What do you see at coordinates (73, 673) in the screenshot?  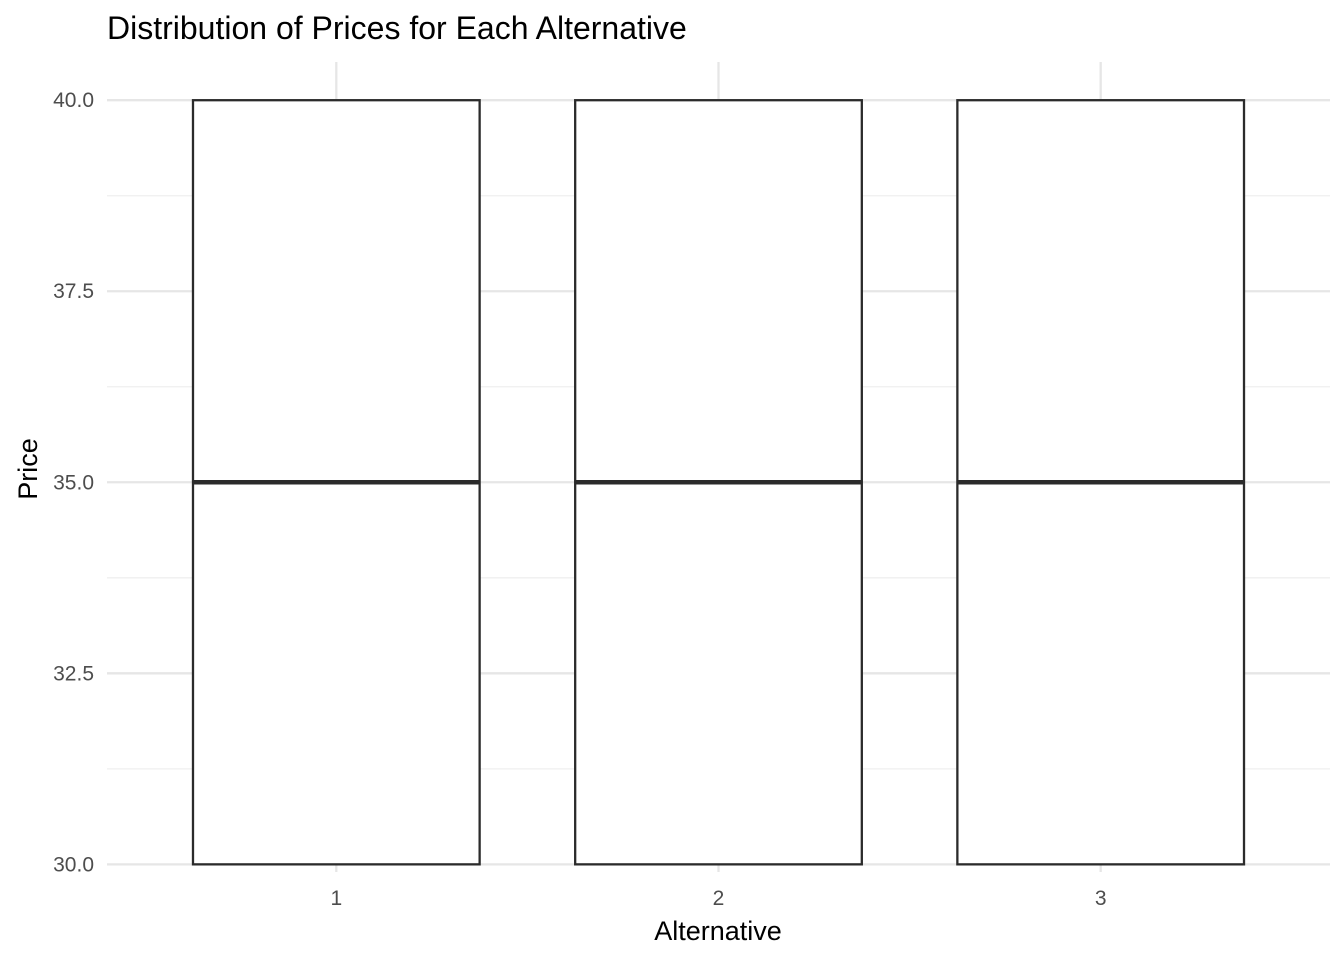 I see `y-tick-label: 32.5` at bounding box center [73, 673].